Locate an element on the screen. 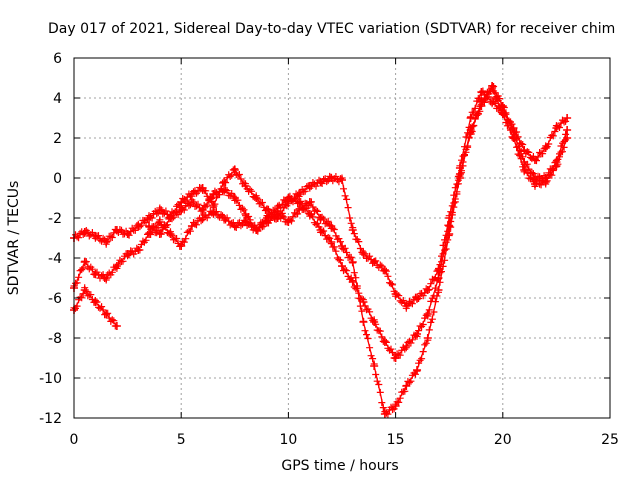  y-tick-label: 4 is located at coordinates (57, 99).